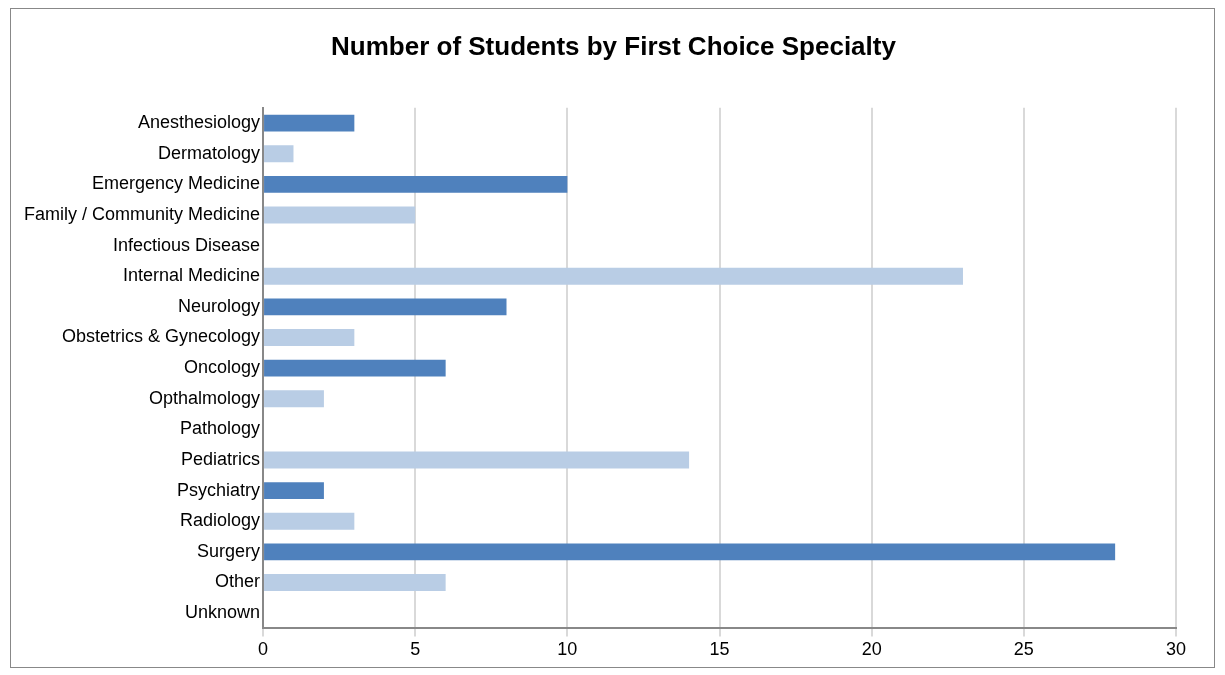  I want to click on y-tick-label: Radiology, so click(220, 520).